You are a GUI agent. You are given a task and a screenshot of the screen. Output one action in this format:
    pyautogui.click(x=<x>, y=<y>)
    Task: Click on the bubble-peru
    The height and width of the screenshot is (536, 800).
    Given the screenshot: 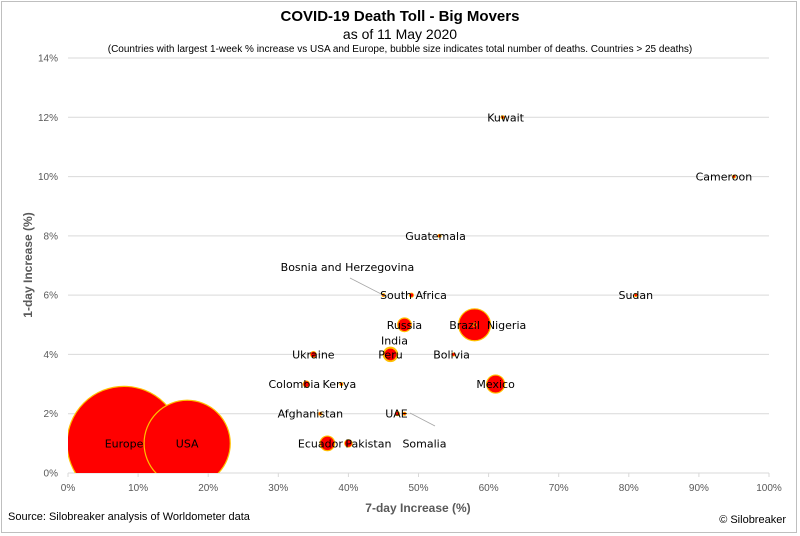 What is the action you would take?
    pyautogui.click(x=390, y=354)
    